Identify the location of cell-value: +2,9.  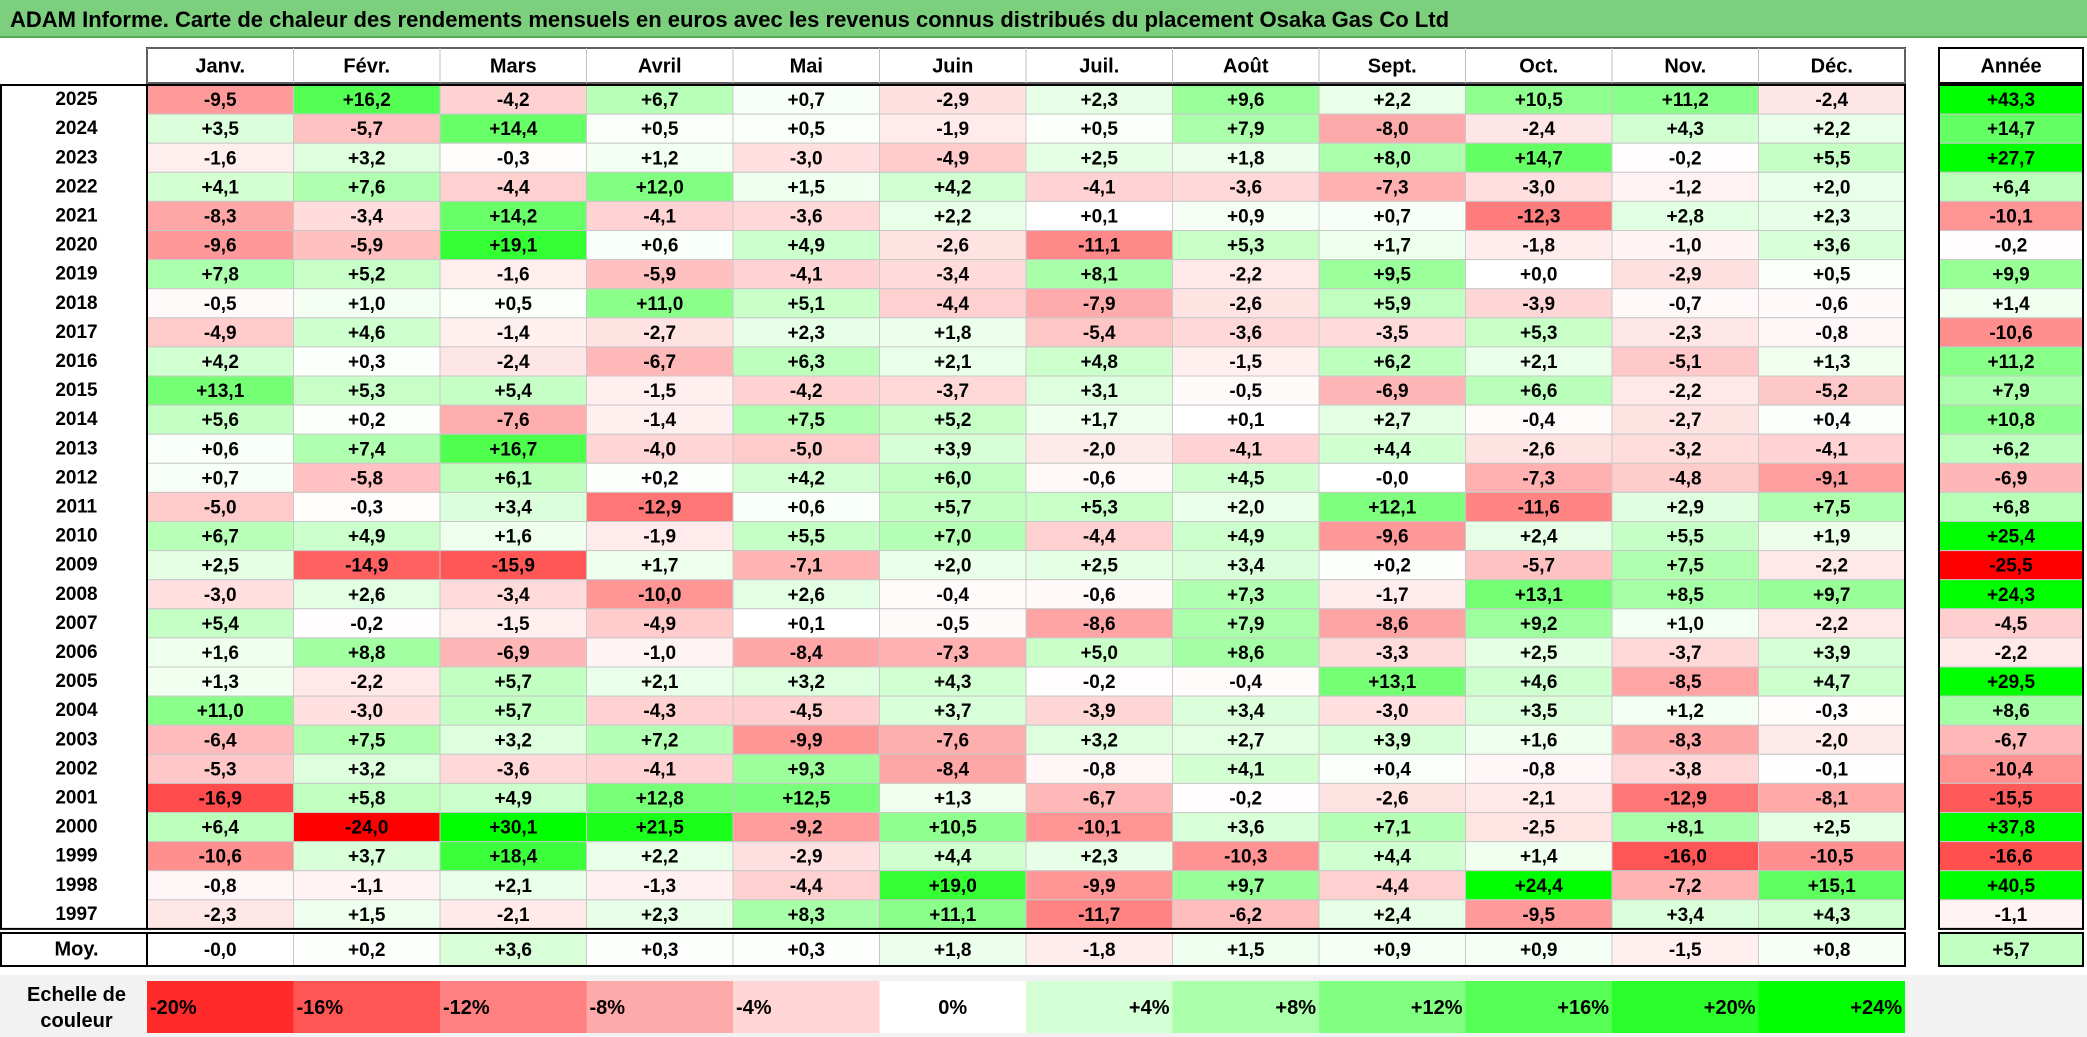
(1685, 507).